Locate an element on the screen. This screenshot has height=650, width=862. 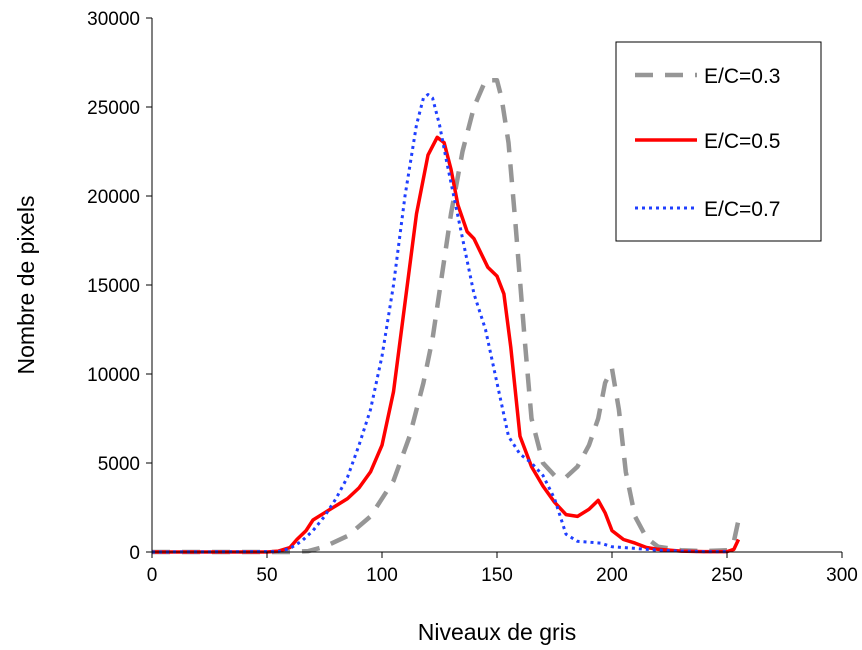
legend-label-1: E/C=0.3 is located at coordinates (742, 76).